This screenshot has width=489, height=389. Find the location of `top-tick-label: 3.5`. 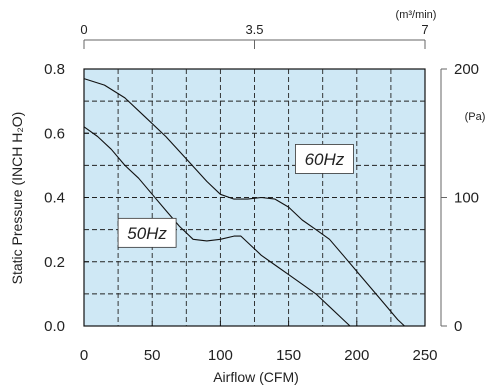

top-tick-label: 3.5 is located at coordinates (254, 29).